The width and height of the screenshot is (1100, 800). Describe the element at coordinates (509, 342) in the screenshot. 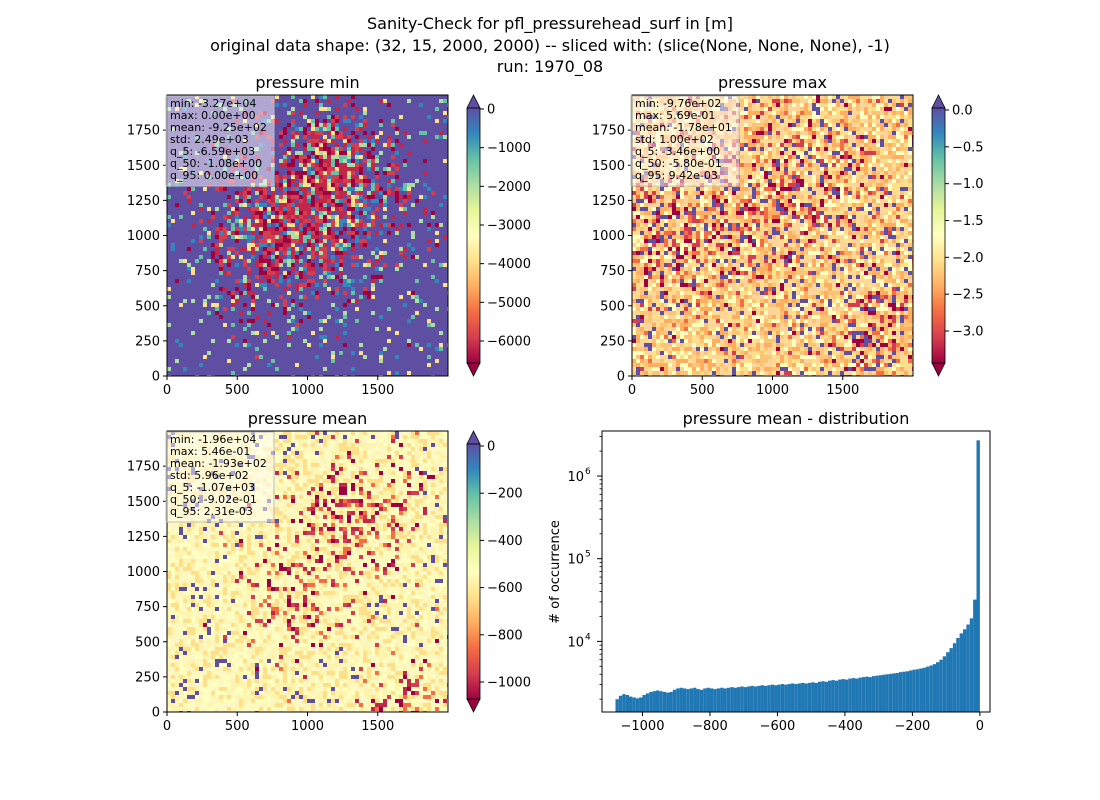

I see `colorbar-tick-label: −6000` at that location.